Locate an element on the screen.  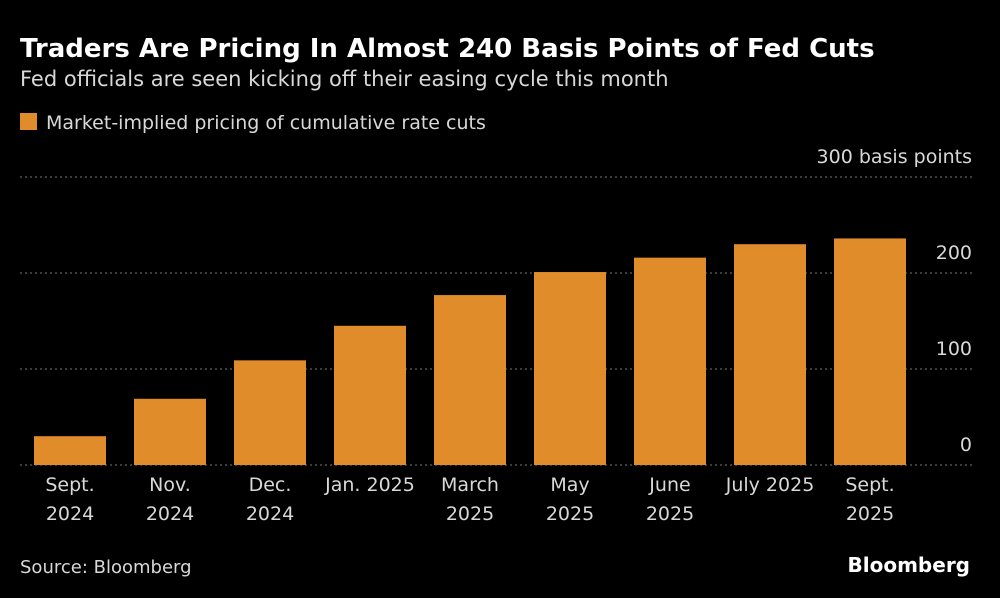
y-tick-label: 300 basis points is located at coordinates (894, 157).